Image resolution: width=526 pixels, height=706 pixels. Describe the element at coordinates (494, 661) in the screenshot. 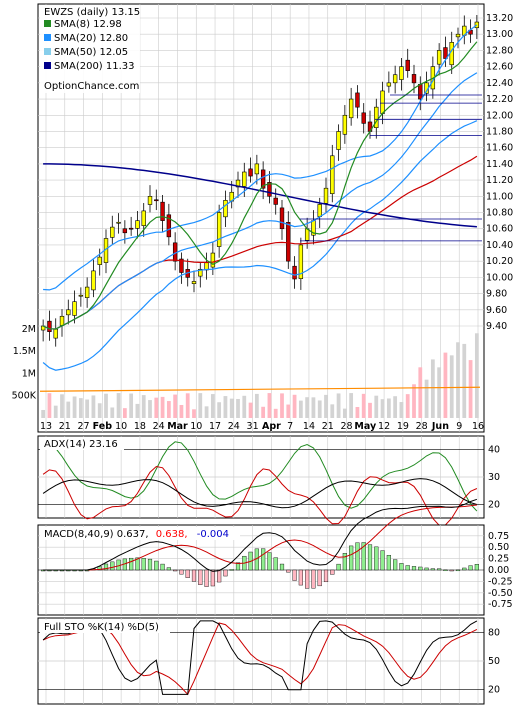

I see `stochastic-tick-label: 50` at that location.